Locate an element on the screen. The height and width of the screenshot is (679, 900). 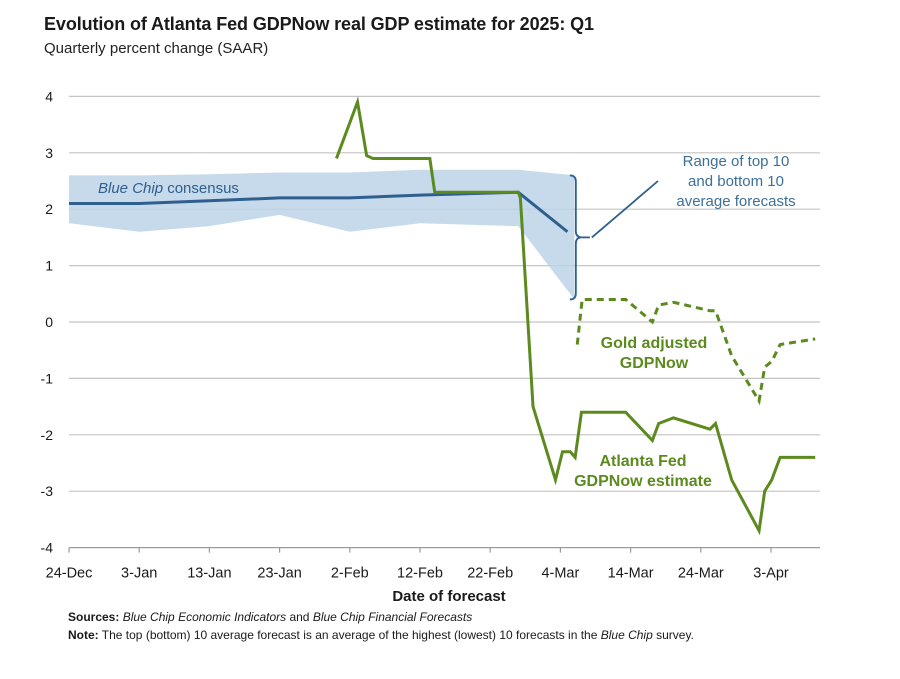
x-tick-label: 3-Jan is located at coordinates (139, 574).